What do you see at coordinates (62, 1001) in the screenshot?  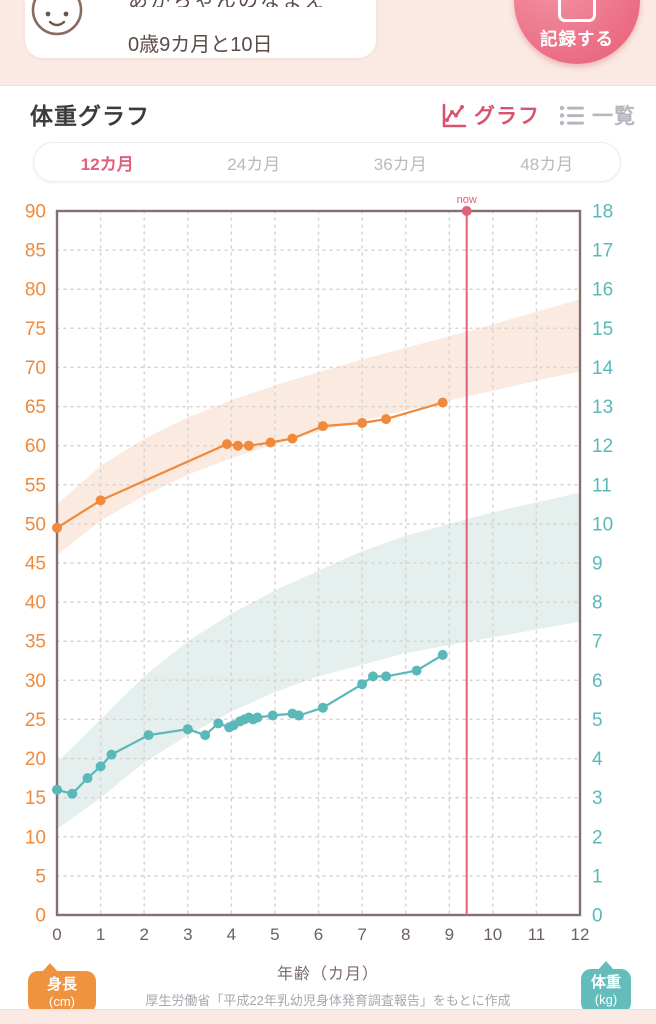 I see `height-badge-unit: (cm)` at bounding box center [62, 1001].